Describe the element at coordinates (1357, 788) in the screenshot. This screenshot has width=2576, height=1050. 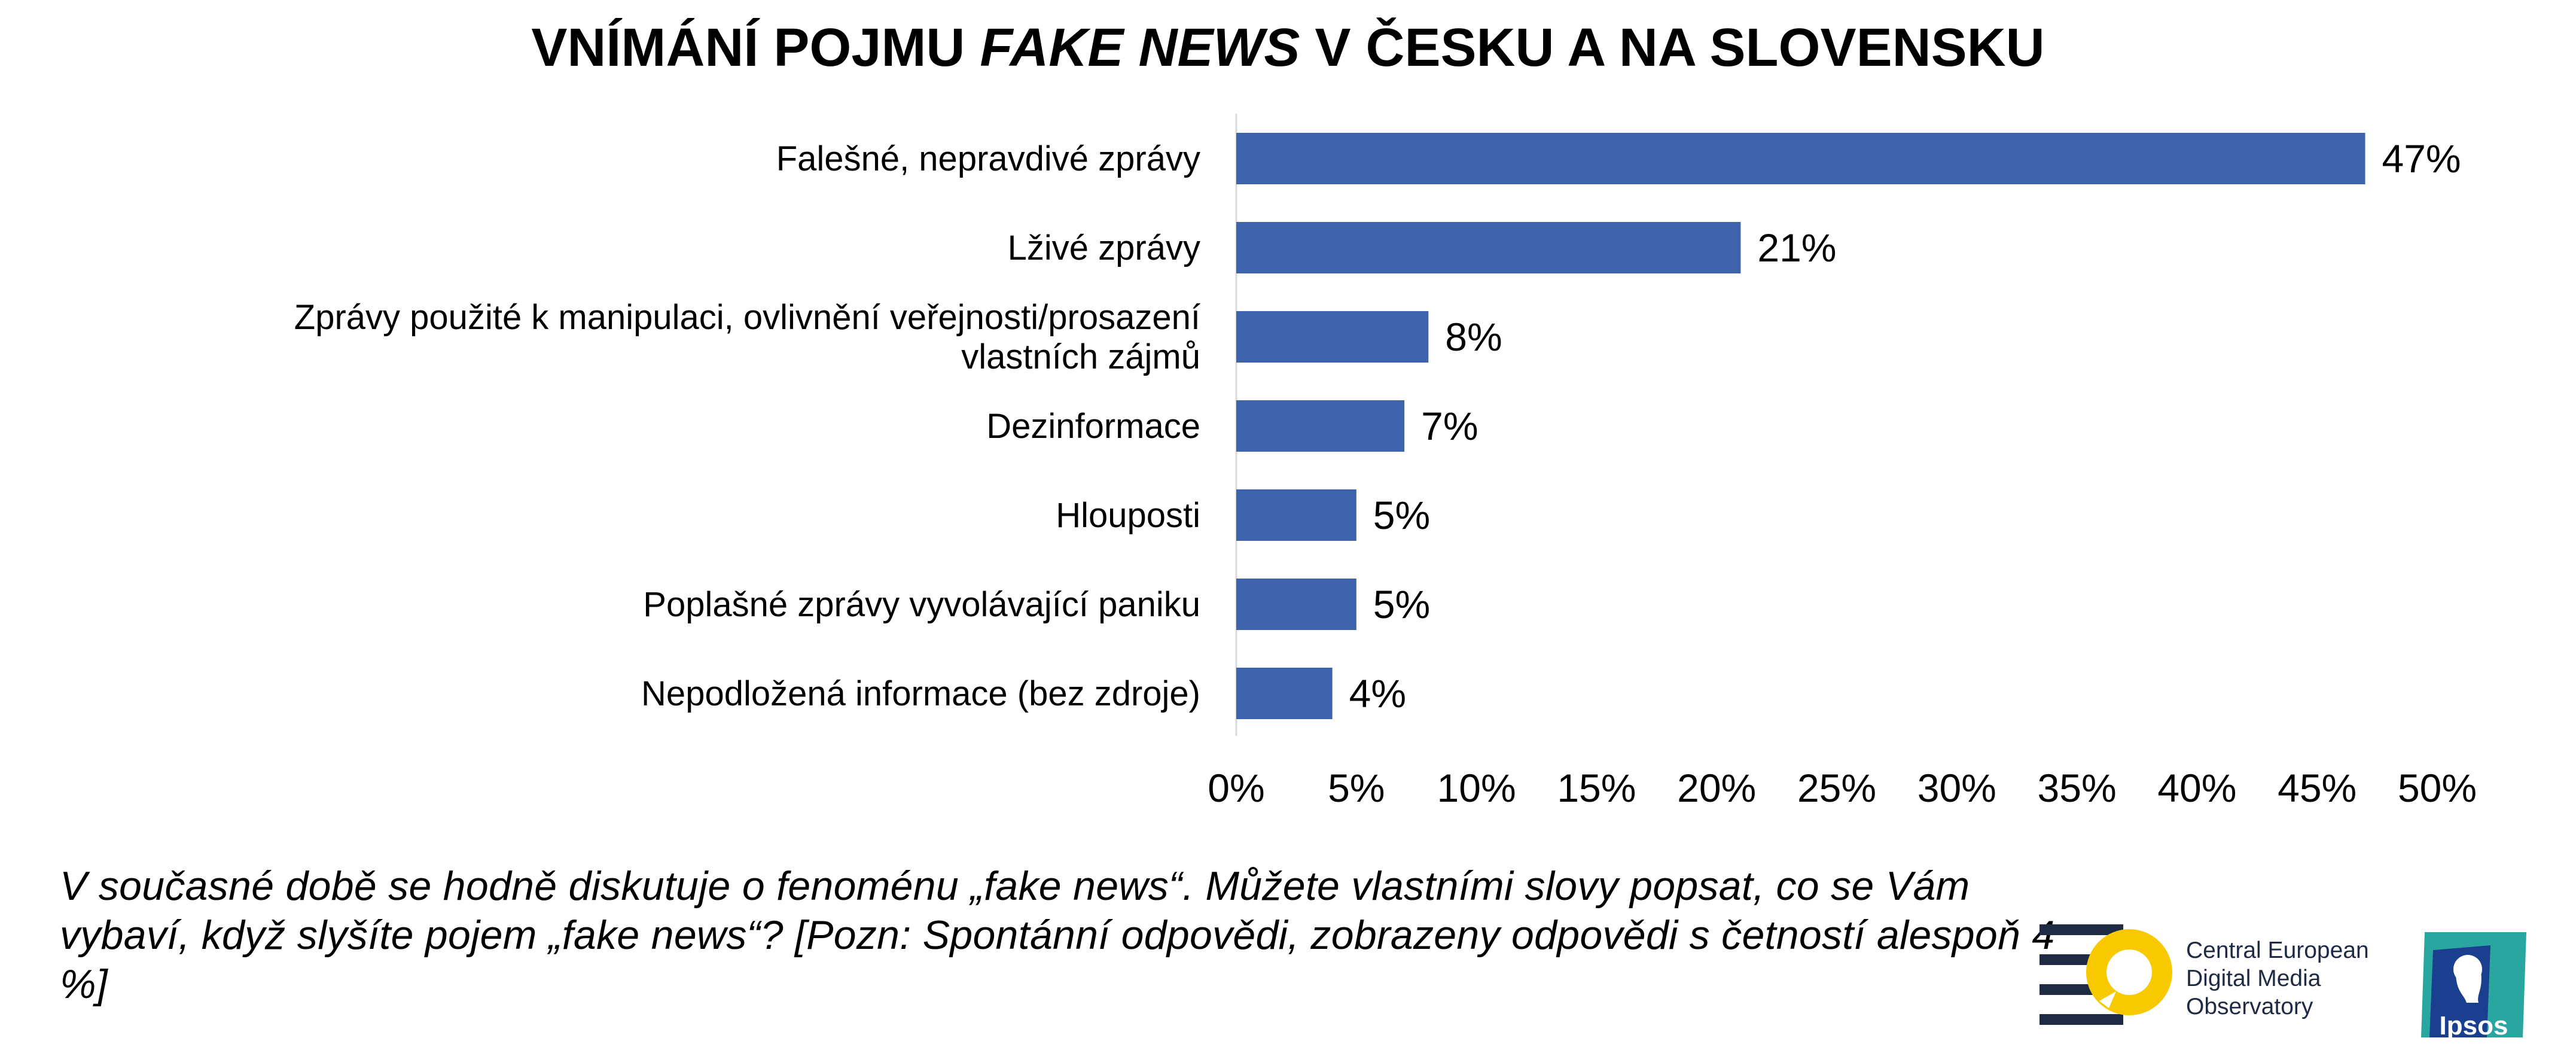
I see `x-tick-label: 5%` at that location.